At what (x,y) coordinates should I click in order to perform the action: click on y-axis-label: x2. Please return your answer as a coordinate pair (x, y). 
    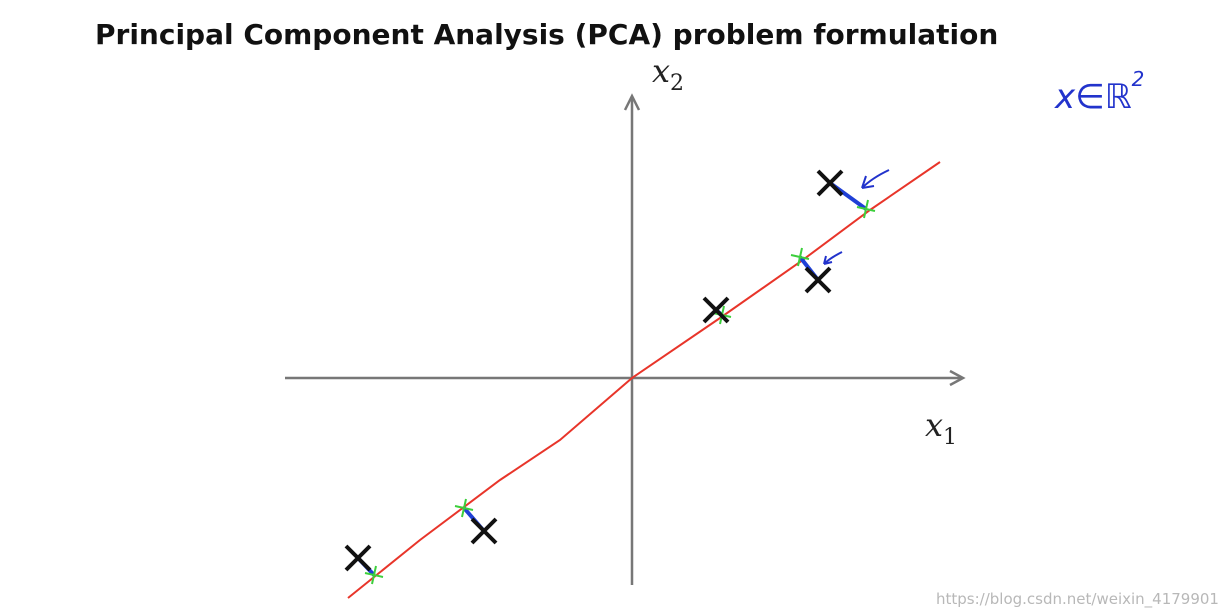
    Looking at the image, I should click on (668, 74).